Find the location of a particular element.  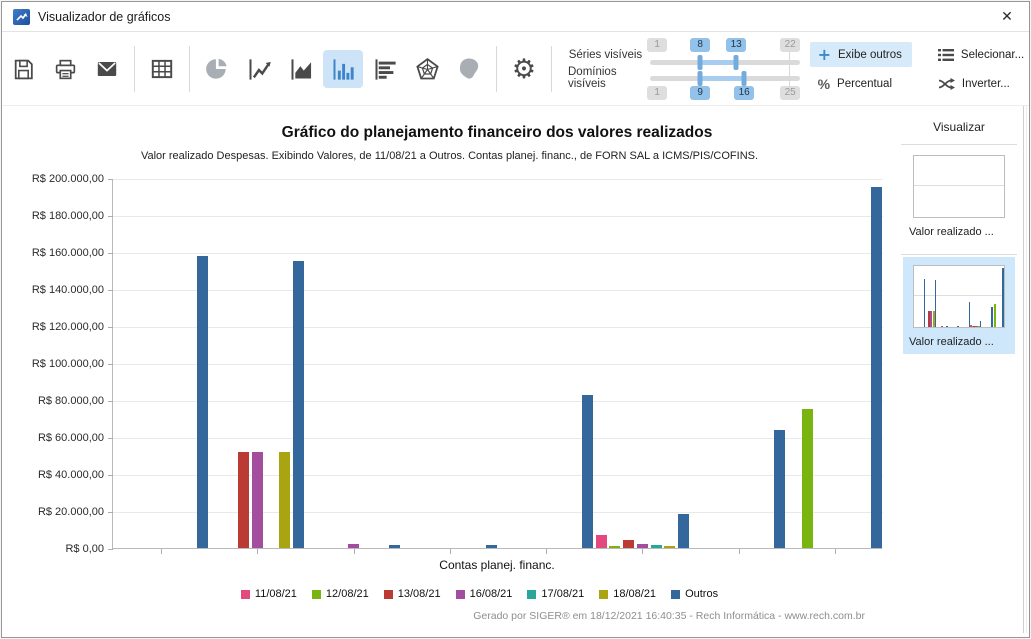

line-chart-icon is located at coordinates (259, 69).